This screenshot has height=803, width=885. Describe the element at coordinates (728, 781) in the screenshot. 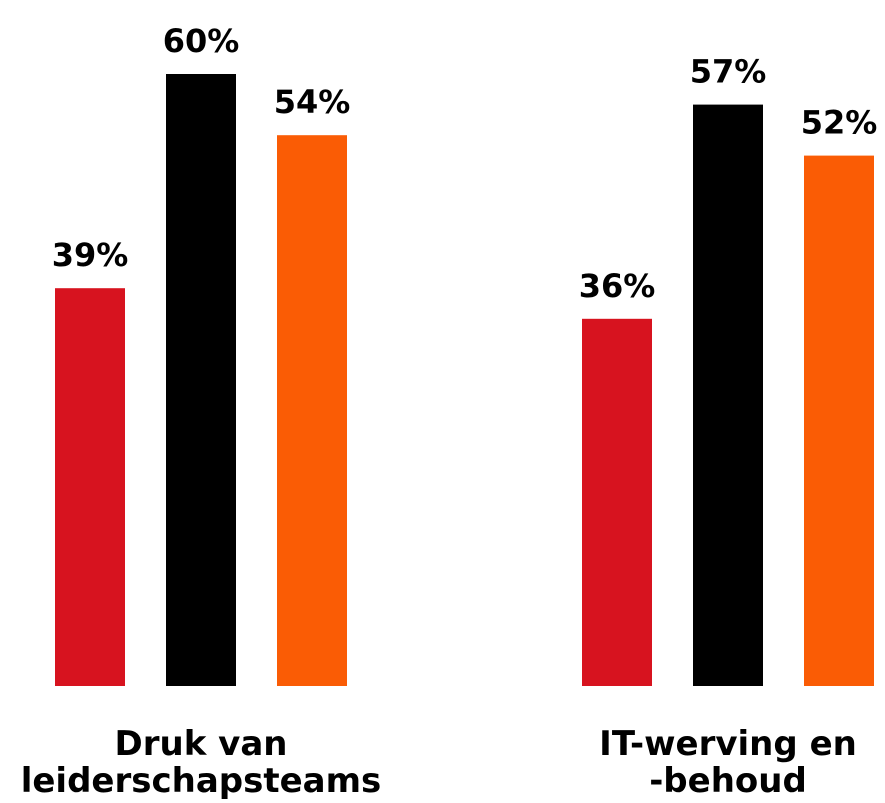

I see `category-label-line: -behoud` at that location.